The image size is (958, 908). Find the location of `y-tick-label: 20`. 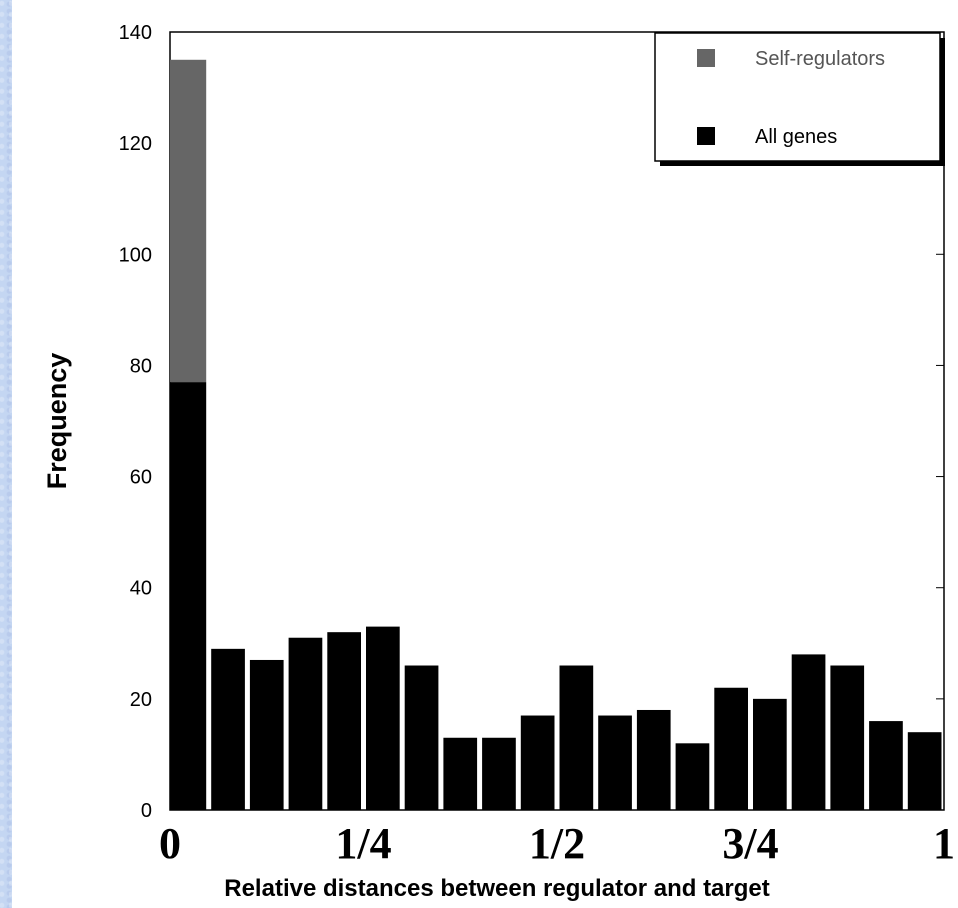

y-tick-label: 20 is located at coordinates (141, 700).